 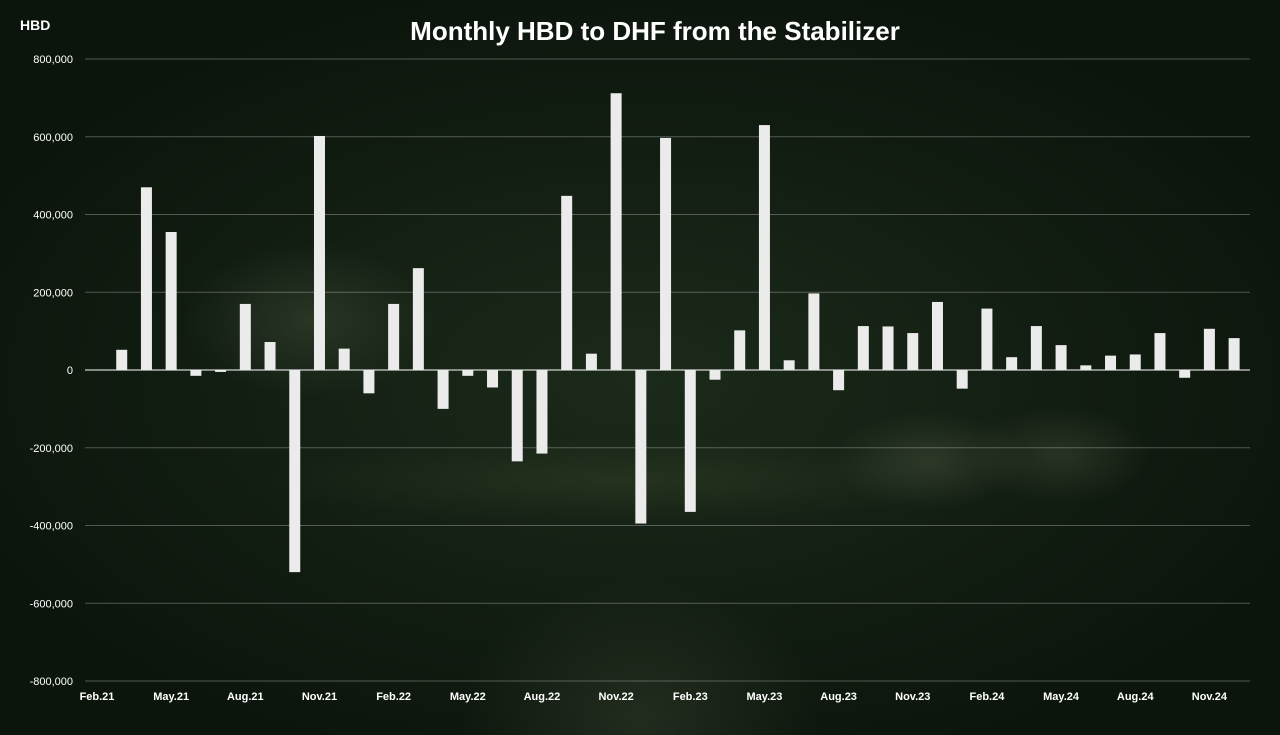 I want to click on bar-Oct.21, so click(x=295, y=471).